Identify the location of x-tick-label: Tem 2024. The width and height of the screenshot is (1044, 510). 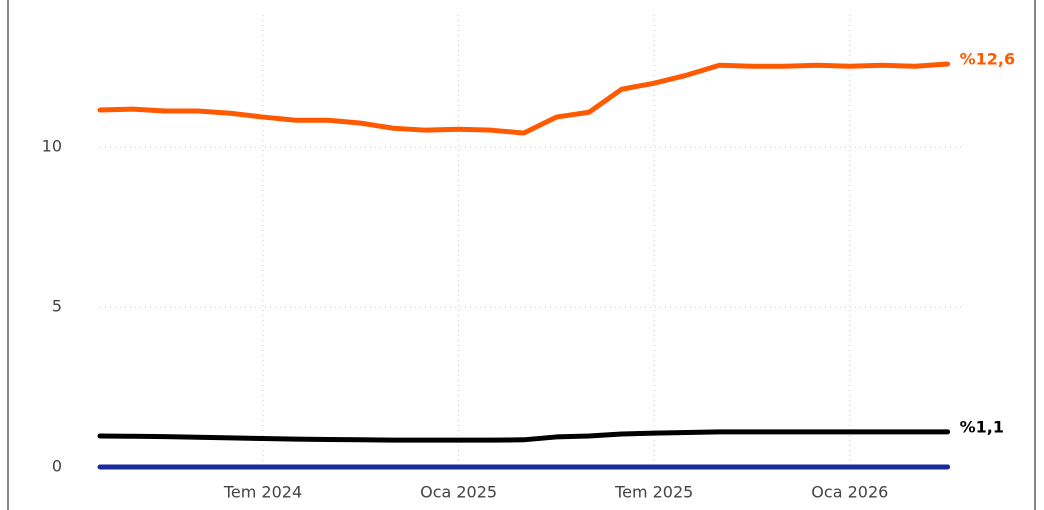
(262, 492).